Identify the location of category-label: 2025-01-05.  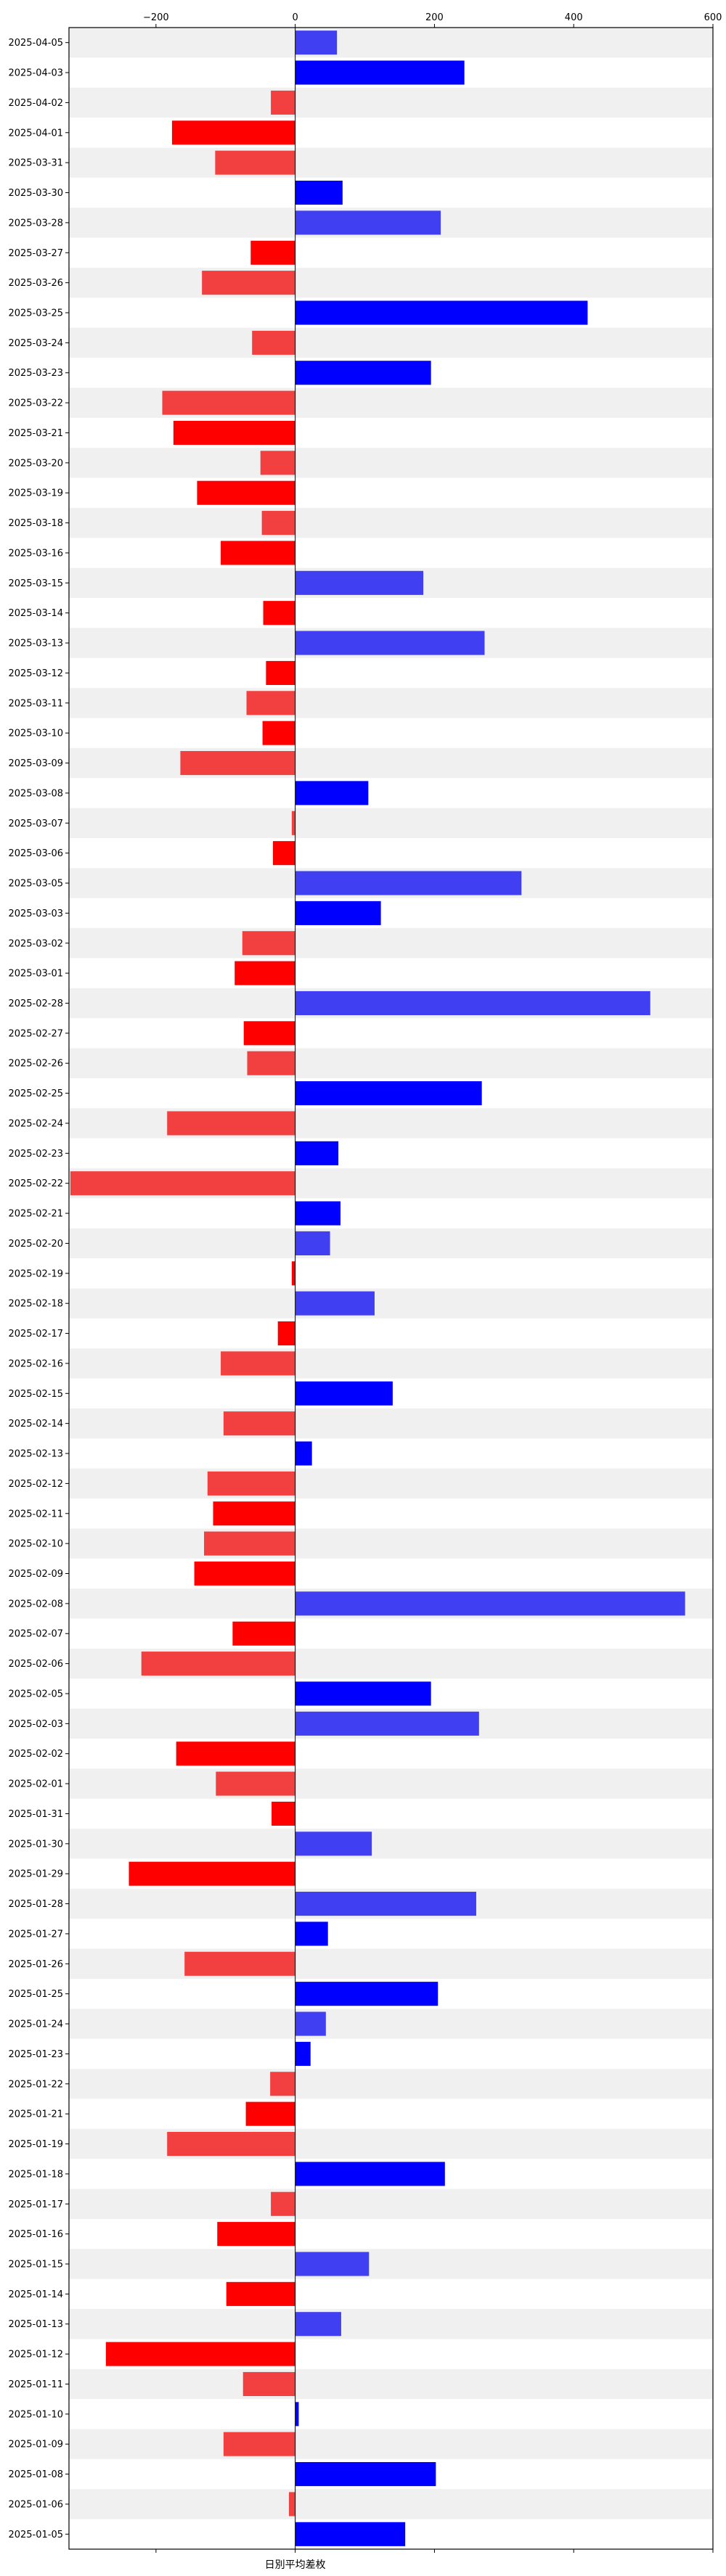
(35, 2535).